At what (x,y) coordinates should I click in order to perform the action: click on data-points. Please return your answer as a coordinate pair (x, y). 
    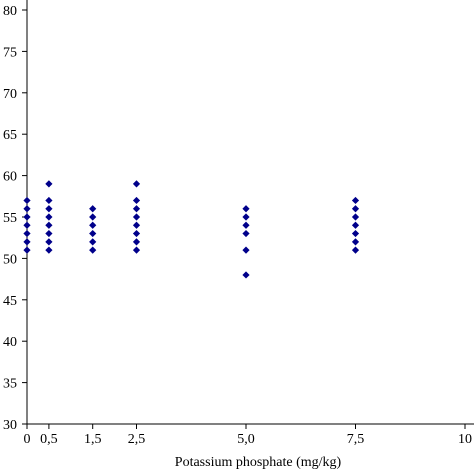
    Looking at the image, I should click on (191, 229).